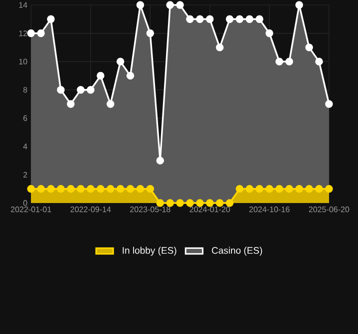 This screenshot has width=358, height=334. I want to click on y-tick-label: 4, so click(25, 147).